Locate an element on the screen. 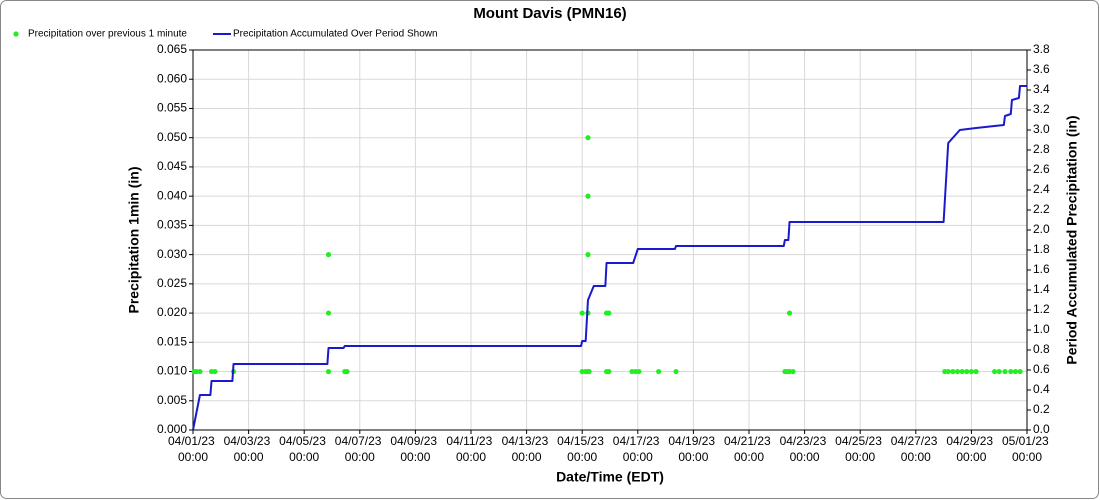 Image resolution: width=1100 pixels, height=500 pixels. y2-tick-label: 0.2 is located at coordinates (1041, 409).